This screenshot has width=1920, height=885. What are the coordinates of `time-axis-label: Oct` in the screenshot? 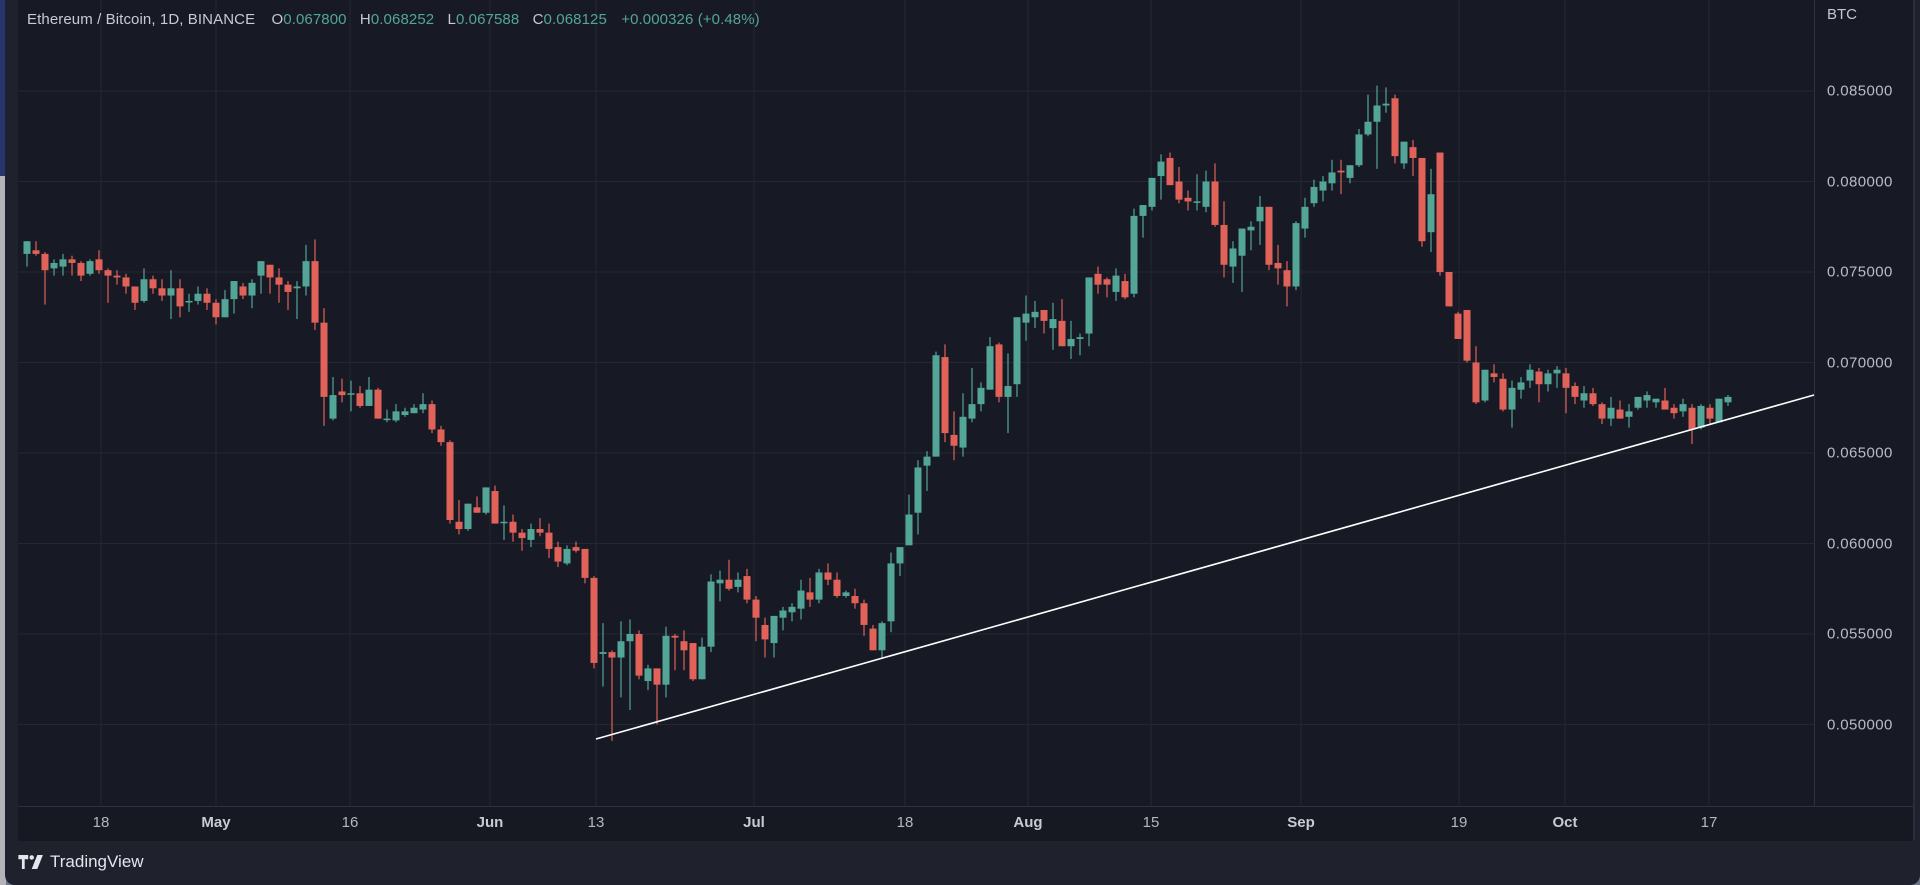 It's located at (1565, 822).